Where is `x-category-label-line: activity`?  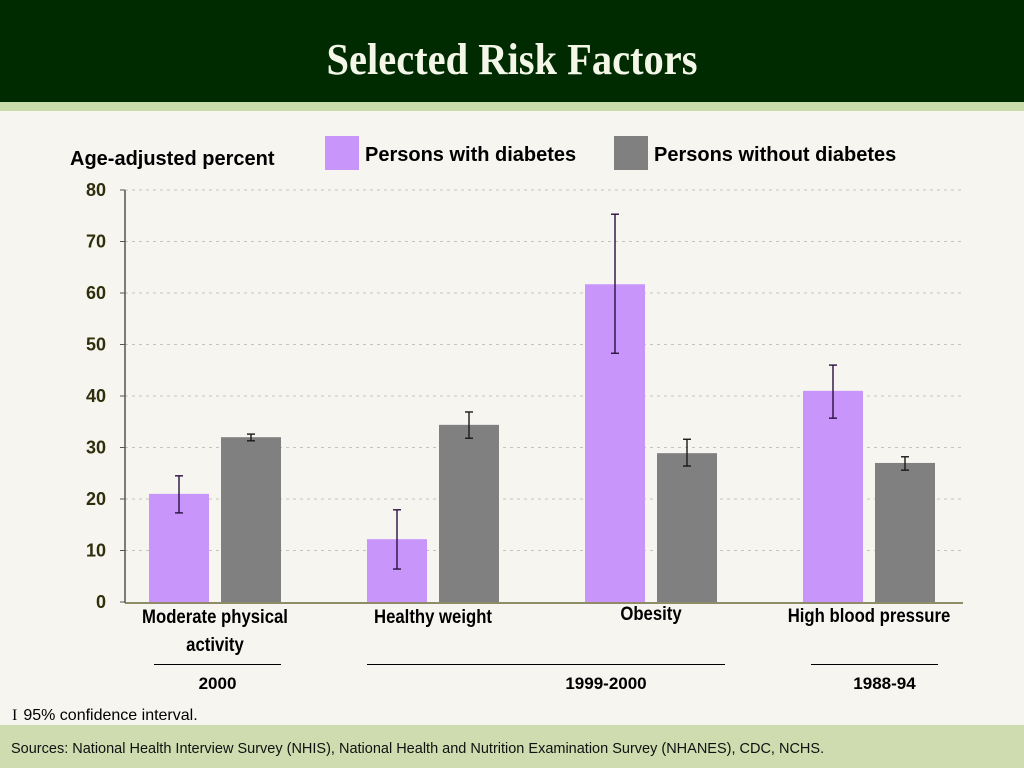 x-category-label-line: activity is located at coordinates (215, 645).